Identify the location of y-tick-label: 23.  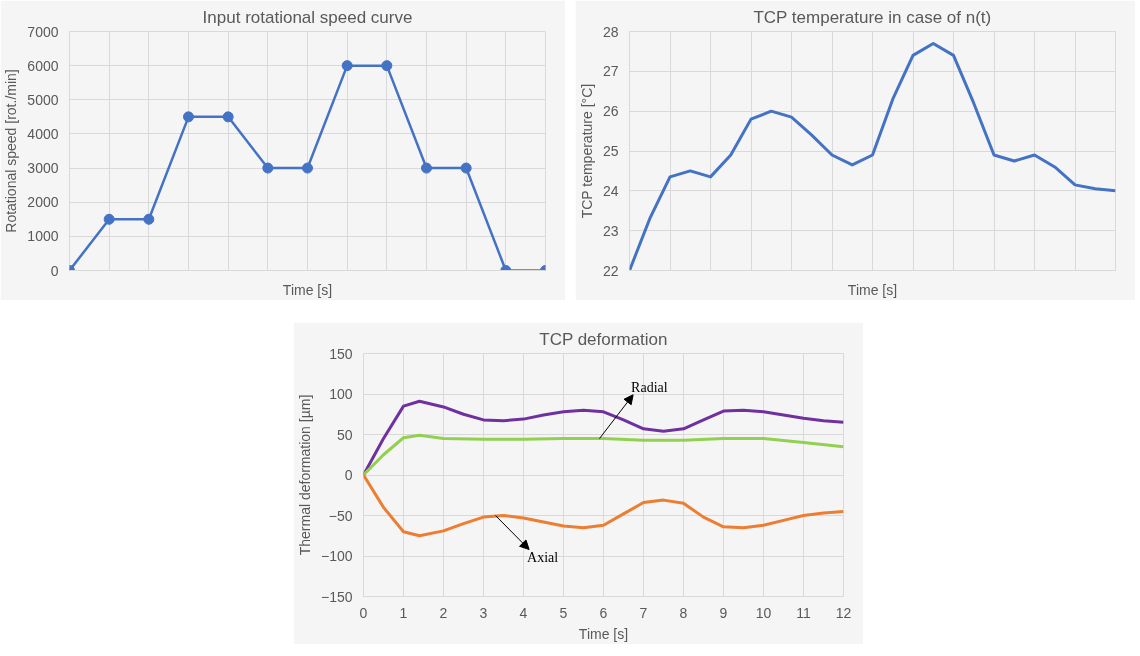
(610, 230).